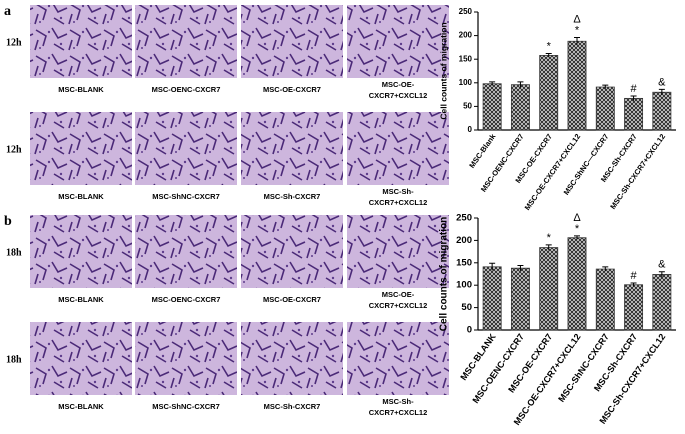  Describe the element at coordinates (637, 171) in the screenshot. I see `x-tick-label: MSC-Sh-CXCR7+CXCL12` at that location.